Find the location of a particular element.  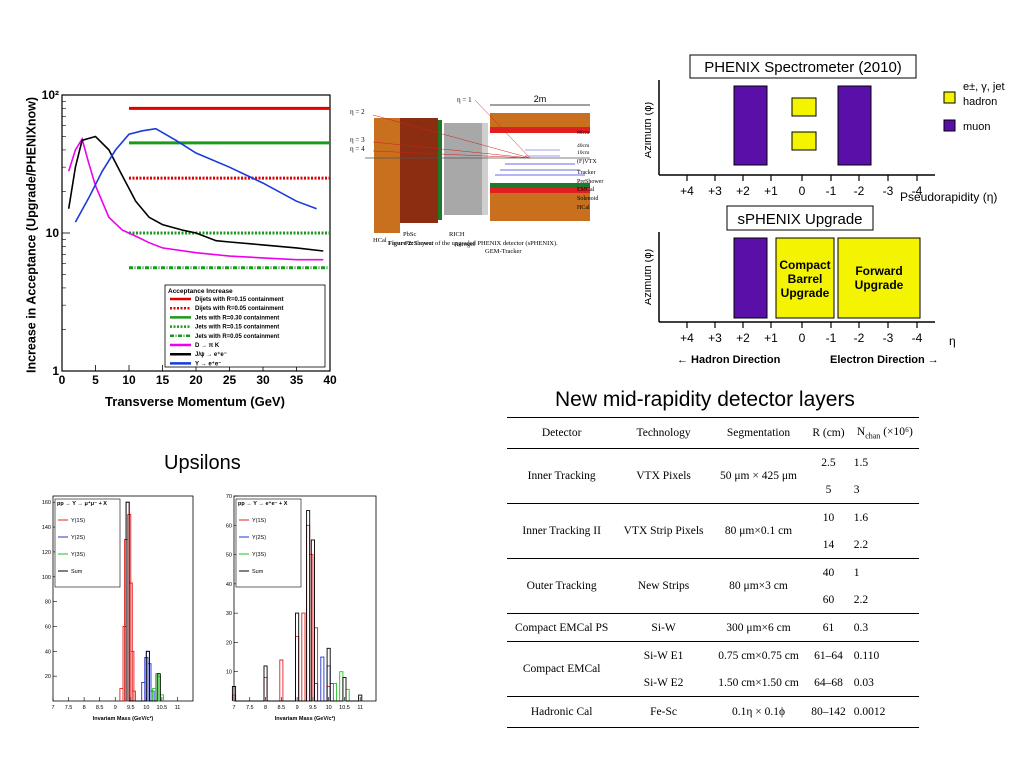

cell-segmentation: 1.50 cm×1.50 cm is located at coordinates (758, 683).